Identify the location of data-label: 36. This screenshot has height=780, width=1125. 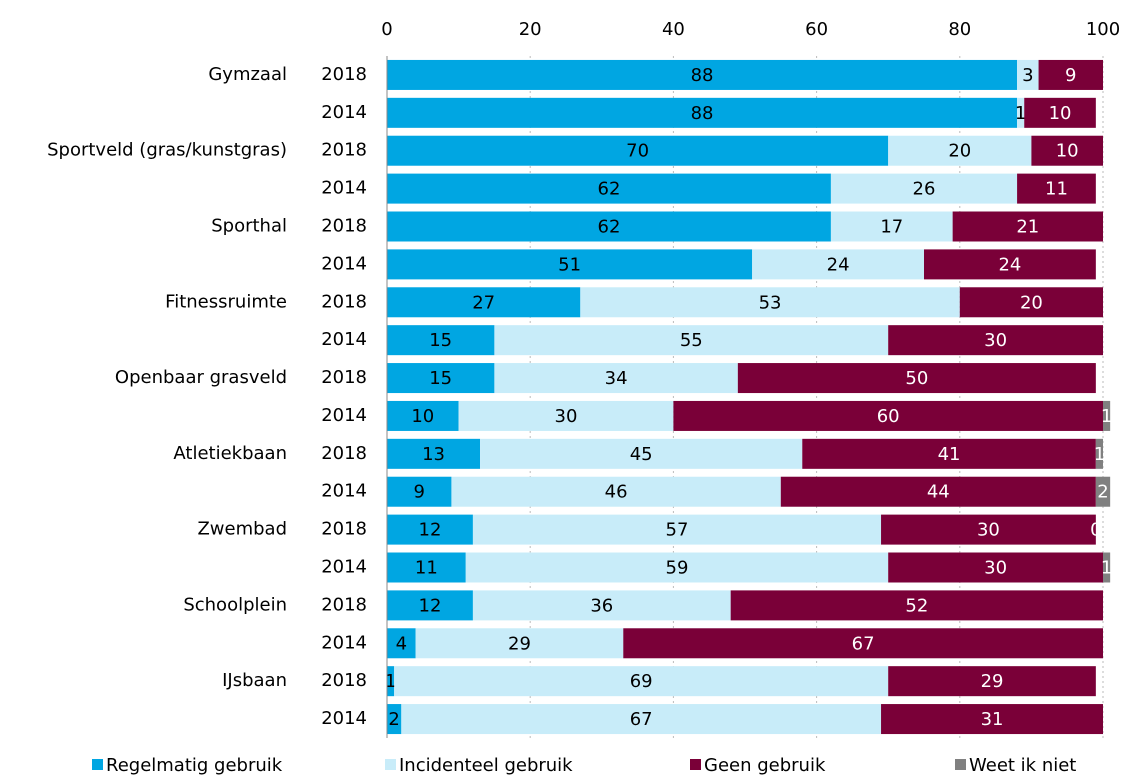
(601, 605).